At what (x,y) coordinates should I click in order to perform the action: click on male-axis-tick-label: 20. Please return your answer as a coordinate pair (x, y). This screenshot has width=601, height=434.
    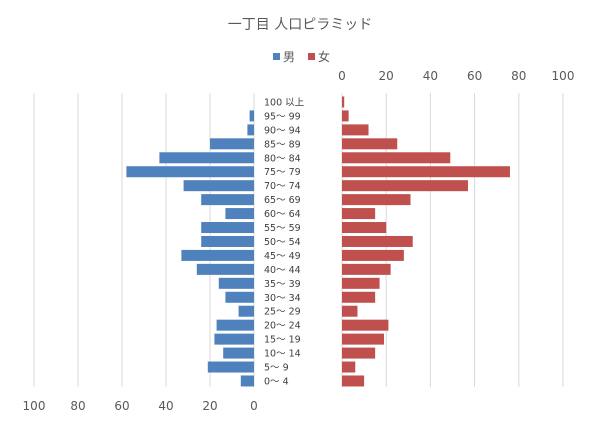
    Looking at the image, I should click on (209, 406).